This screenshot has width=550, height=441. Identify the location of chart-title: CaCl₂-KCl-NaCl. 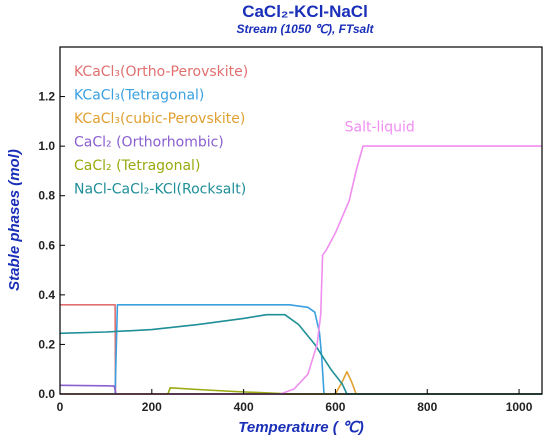
(305, 11).